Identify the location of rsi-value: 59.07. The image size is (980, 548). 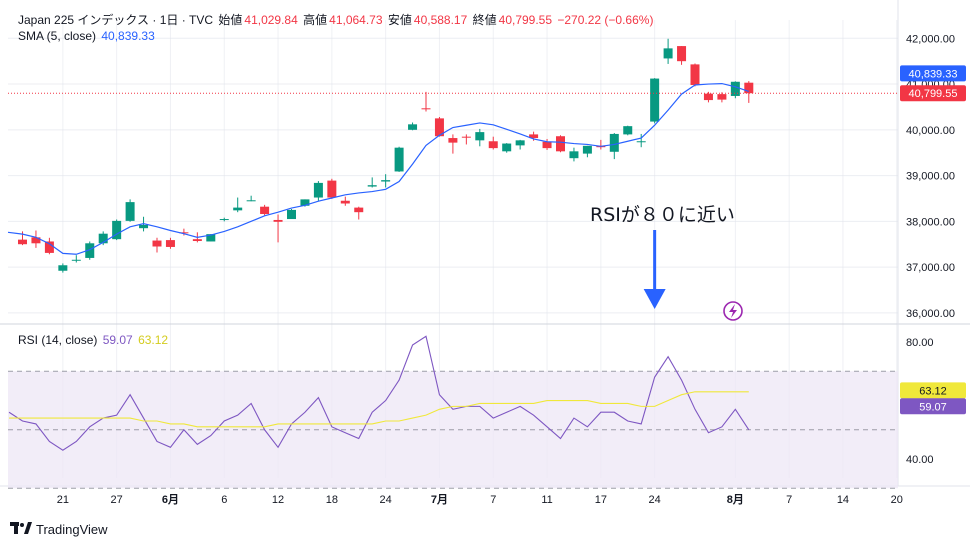
(117, 340).